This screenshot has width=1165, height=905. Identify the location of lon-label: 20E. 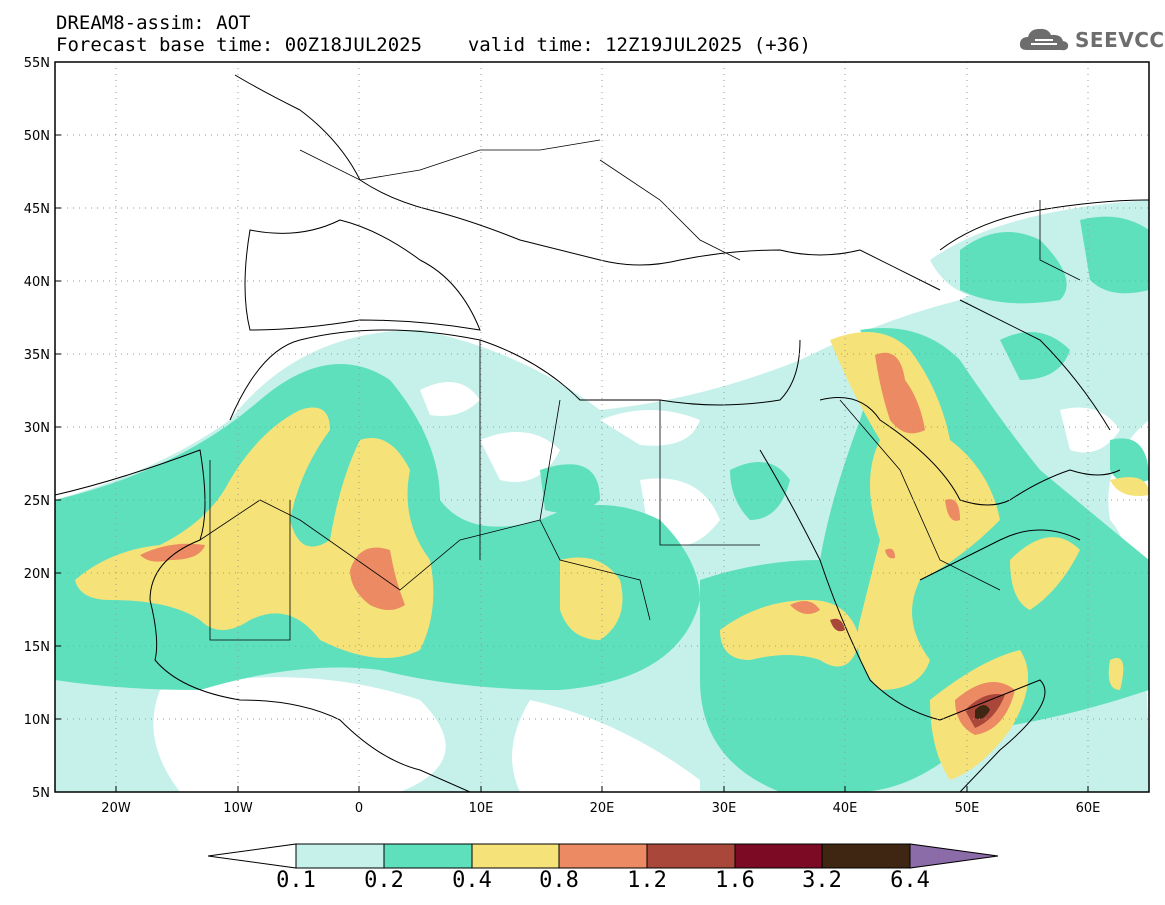
(602, 808).